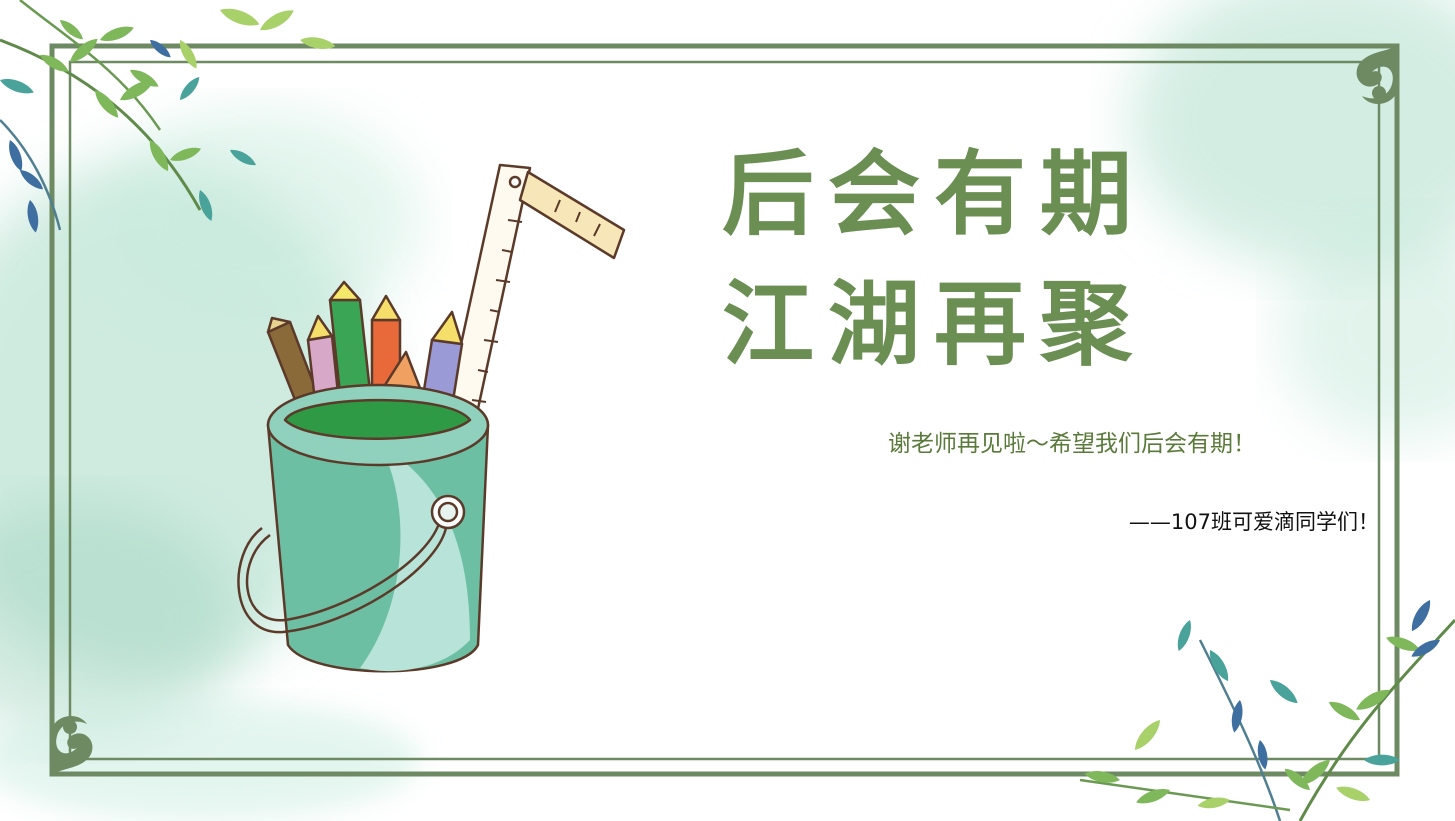 The image size is (1455, 821). I want to click on corner-ornament-top-right, so click(1376, 75).